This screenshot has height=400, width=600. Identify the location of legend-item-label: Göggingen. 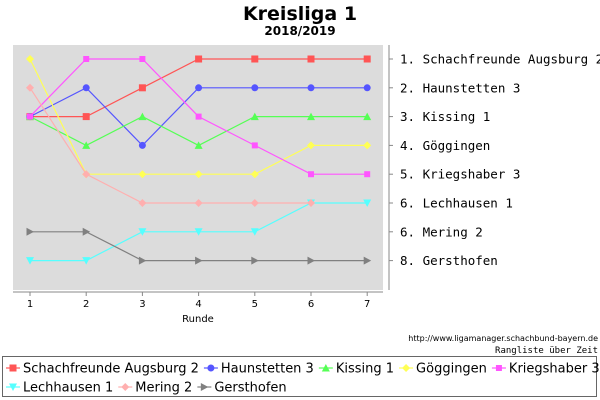
(451, 369).